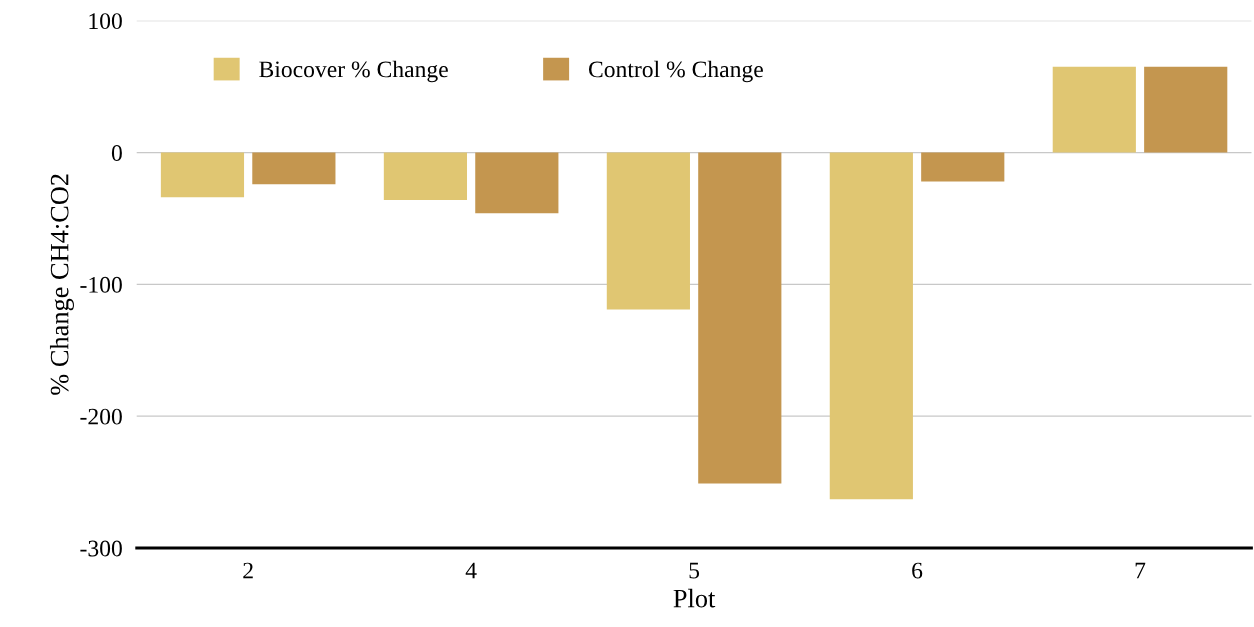  I want to click on y-axis-title: % Change CH4:CO2, so click(61, 284).